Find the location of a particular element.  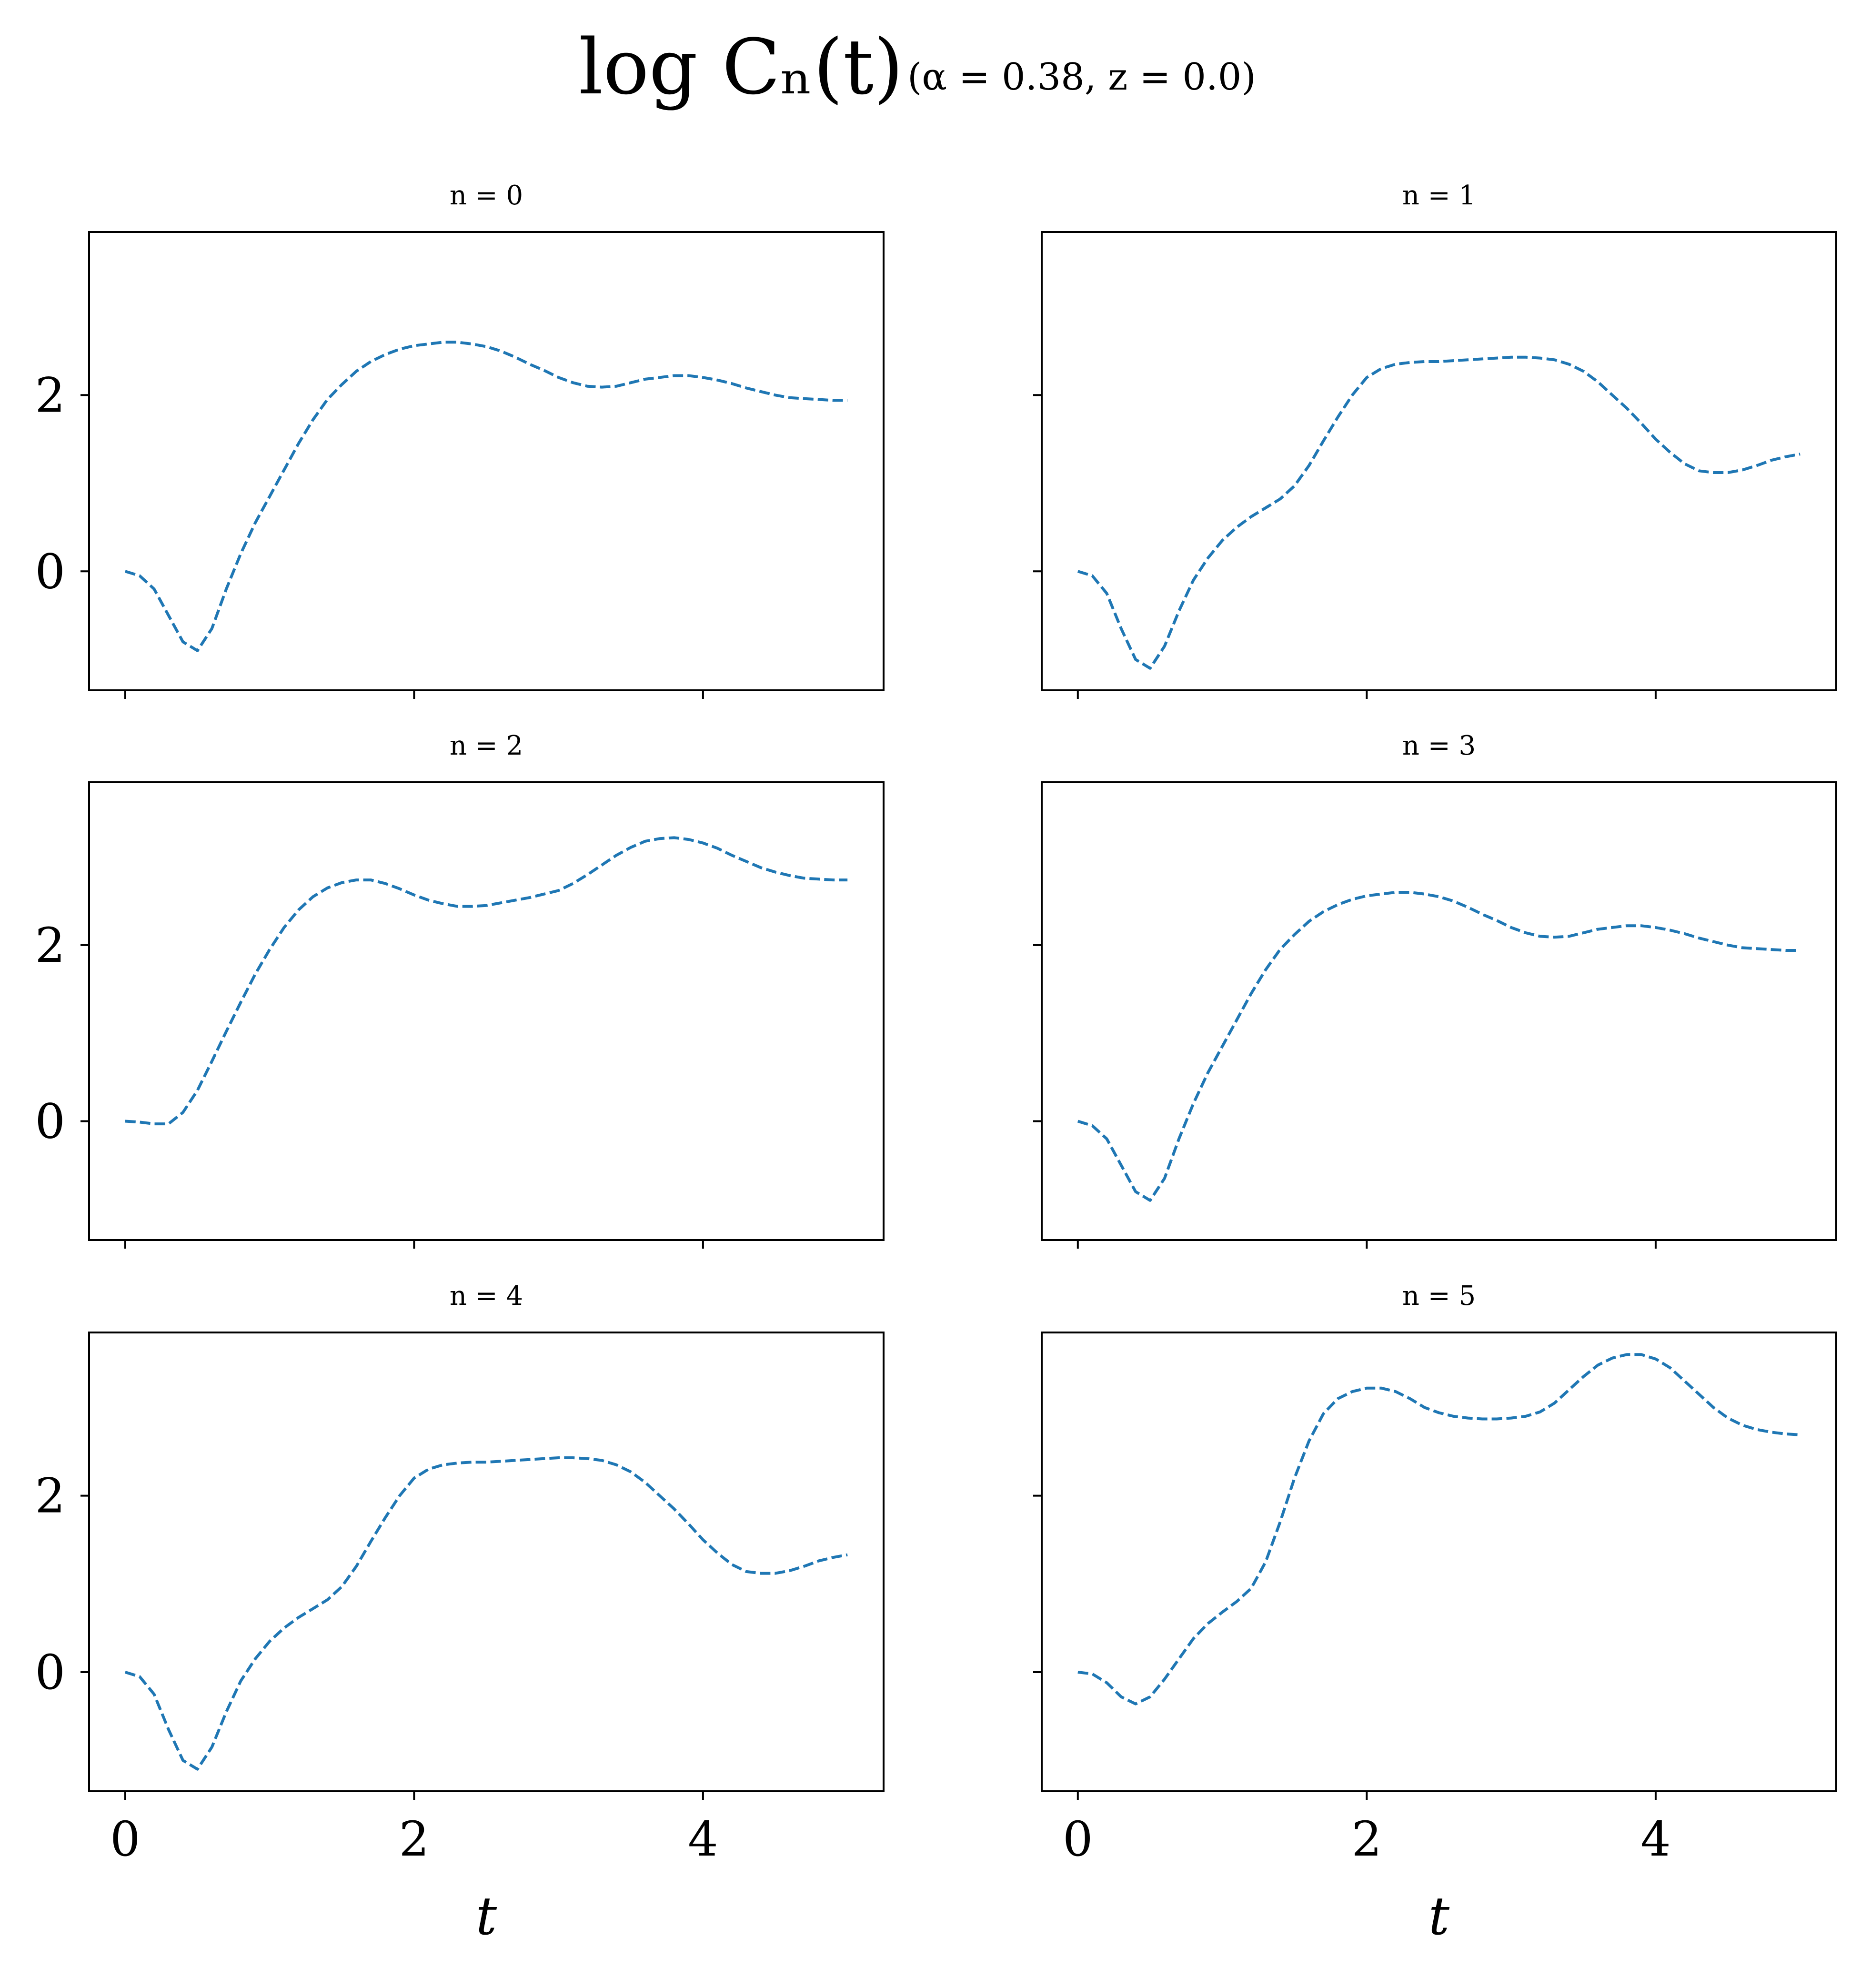

suptitle-main: log Cₙ(t) is located at coordinates (741, 66).